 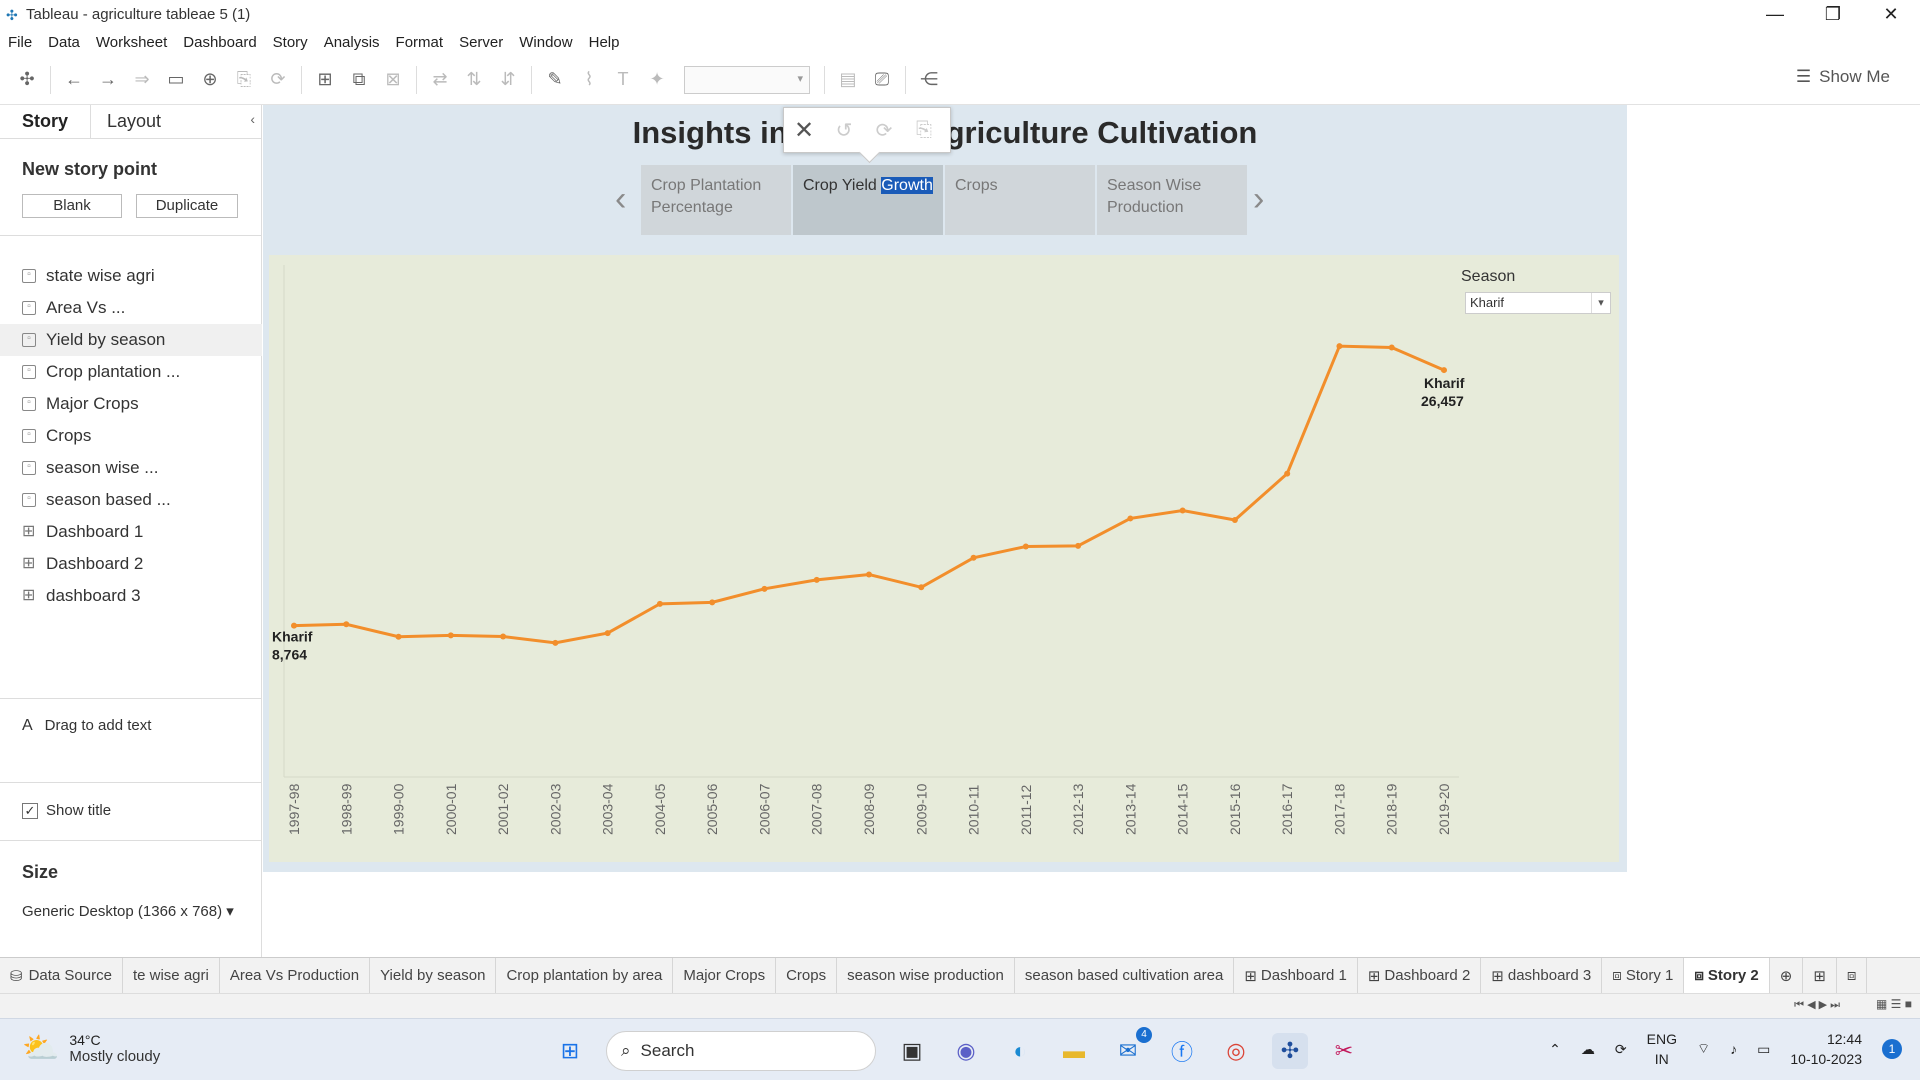 What do you see at coordinates (884, 130) in the screenshot?
I see `revert-icon: ⟳` at bounding box center [884, 130].